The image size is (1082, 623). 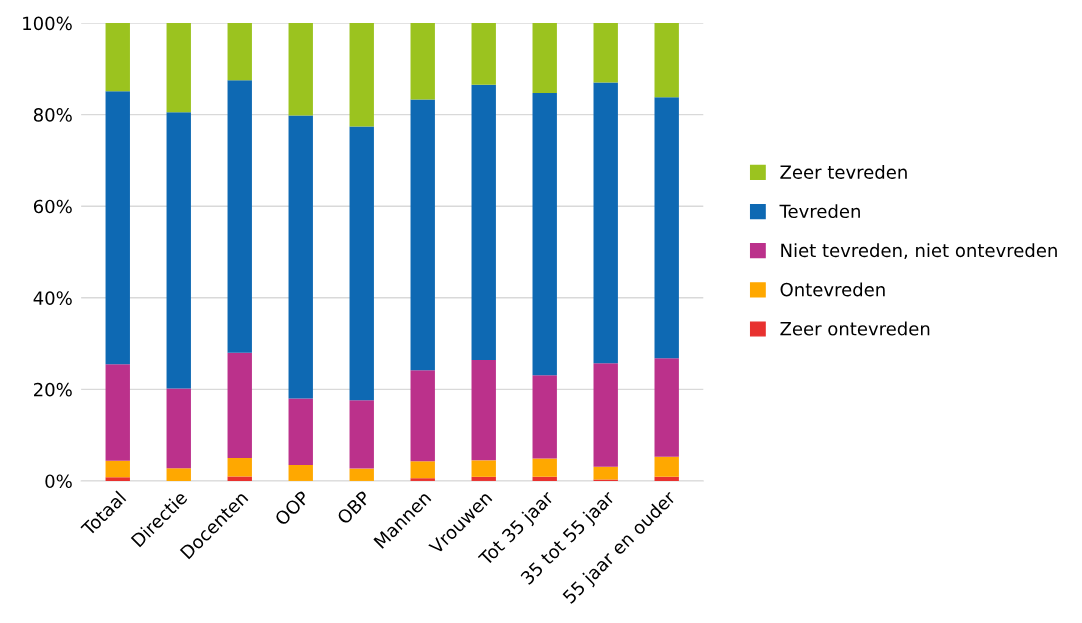 I want to click on legend-label: Tevreden, so click(x=819, y=211).